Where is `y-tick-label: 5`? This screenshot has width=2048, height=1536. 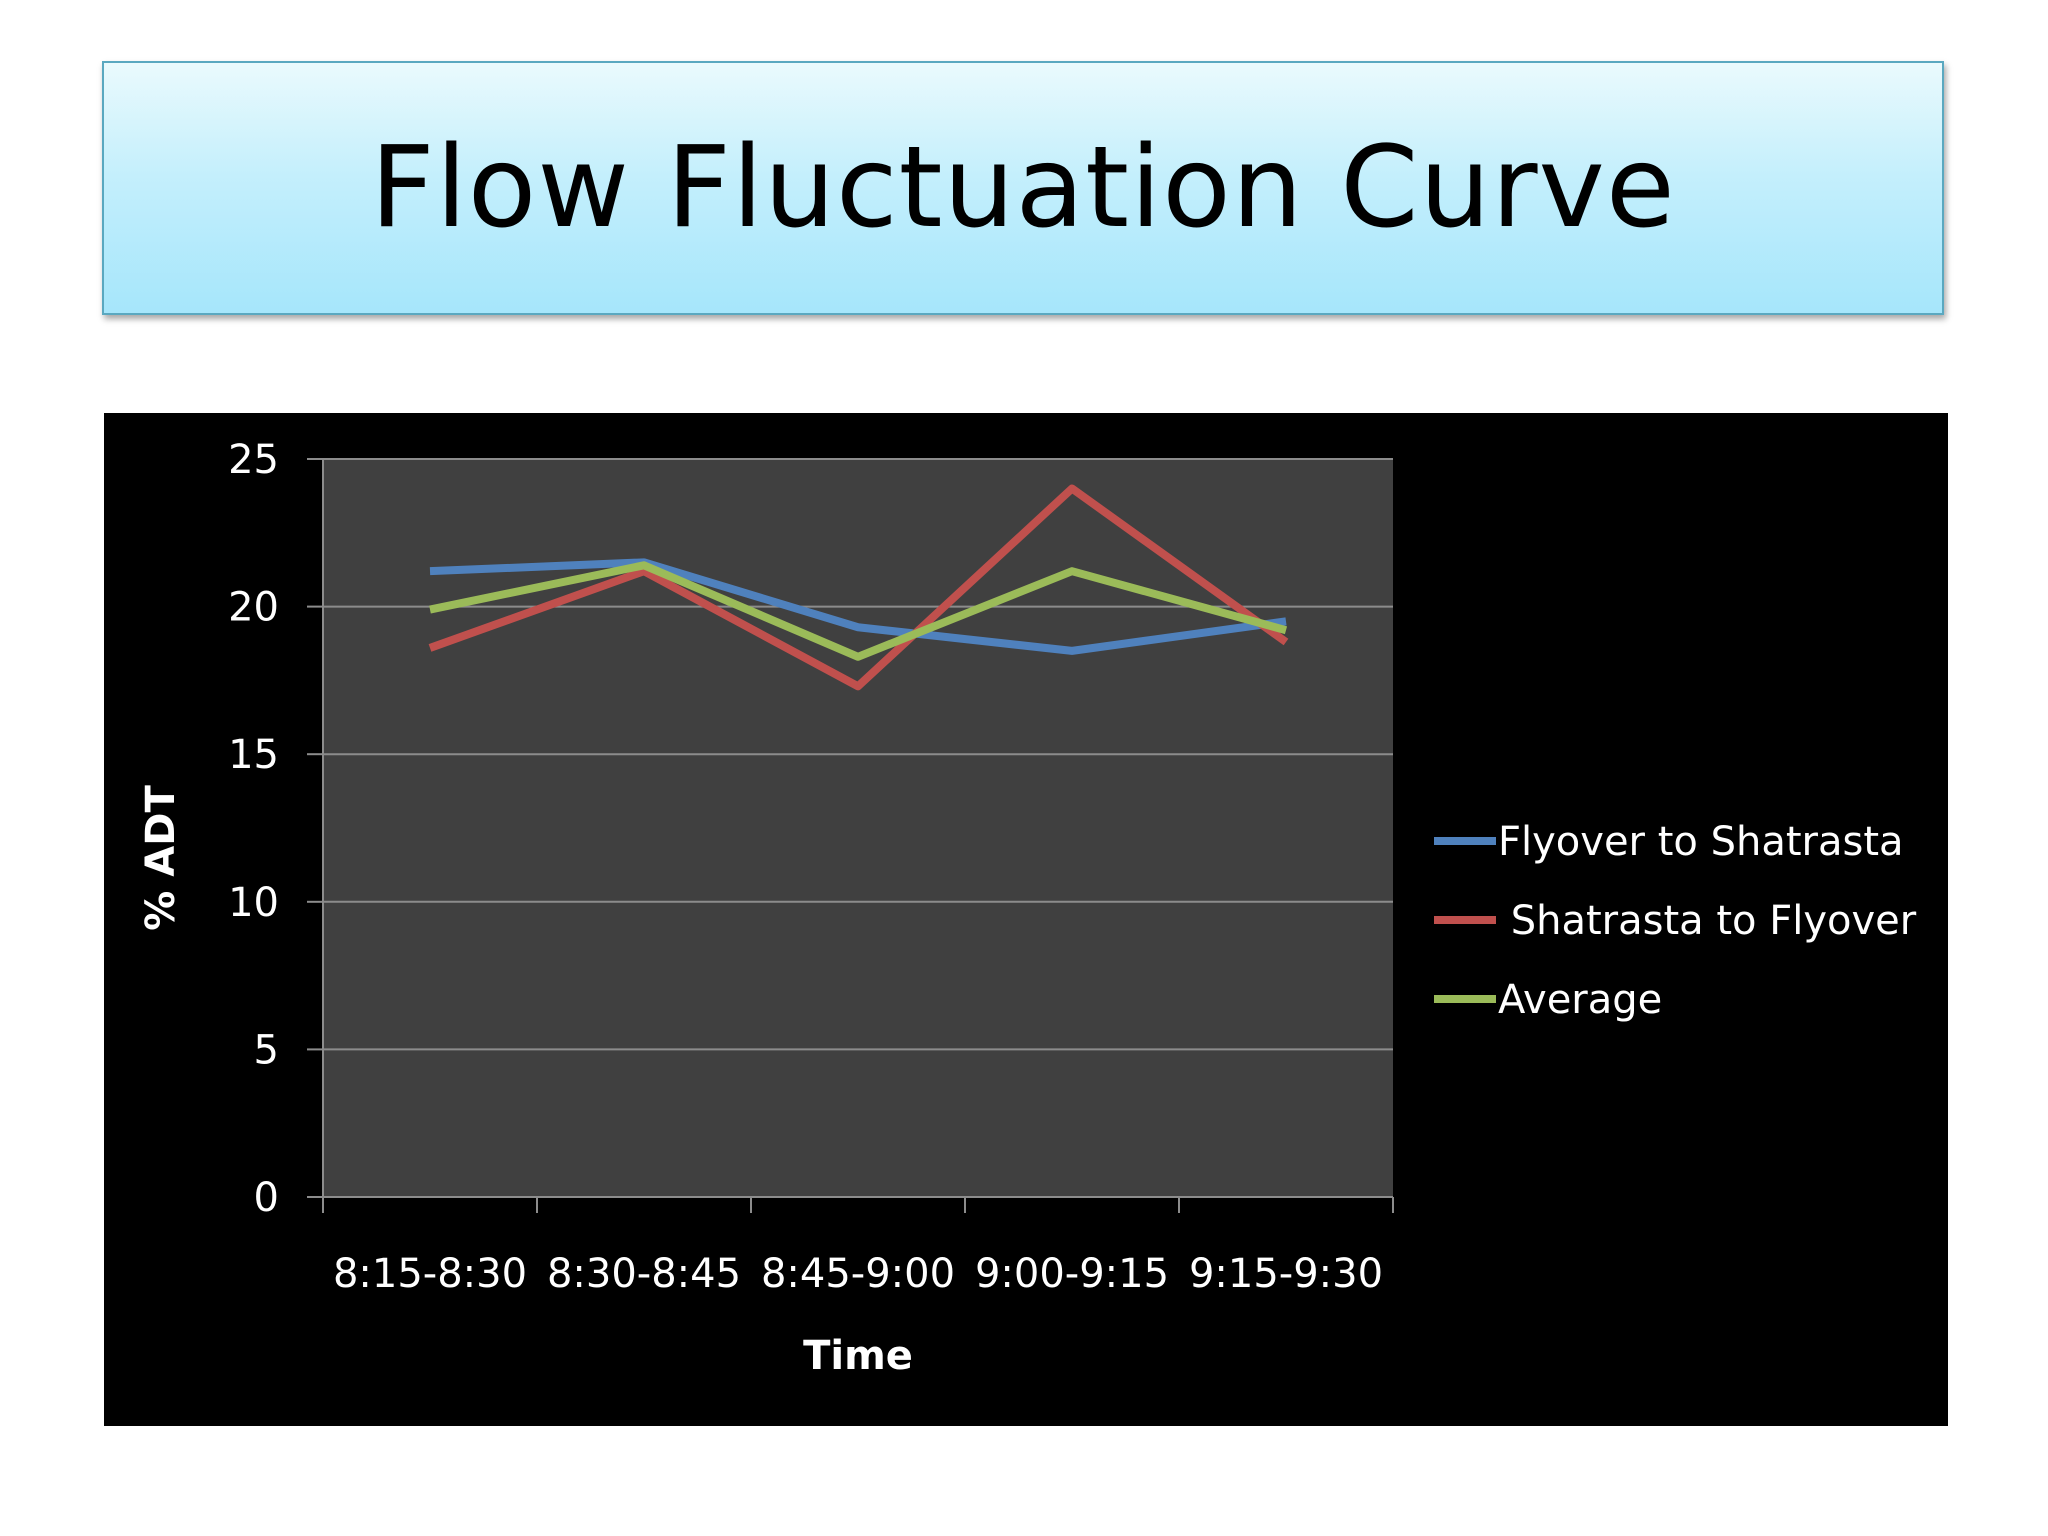
y-tick-label: 5 is located at coordinates (266, 1050).